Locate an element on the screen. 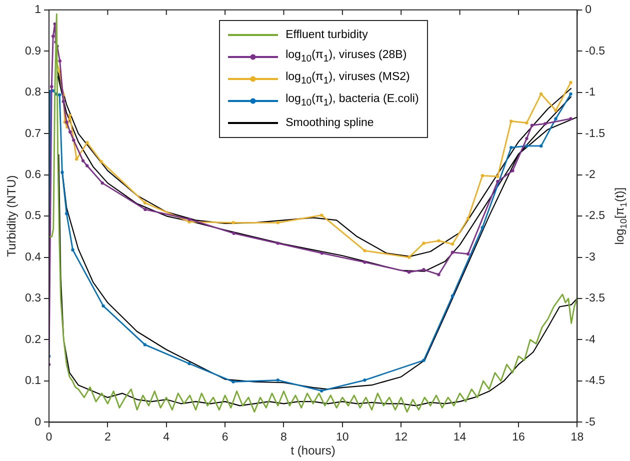 This screenshot has height=461, width=630. x-tick-label: 6 is located at coordinates (225, 437).